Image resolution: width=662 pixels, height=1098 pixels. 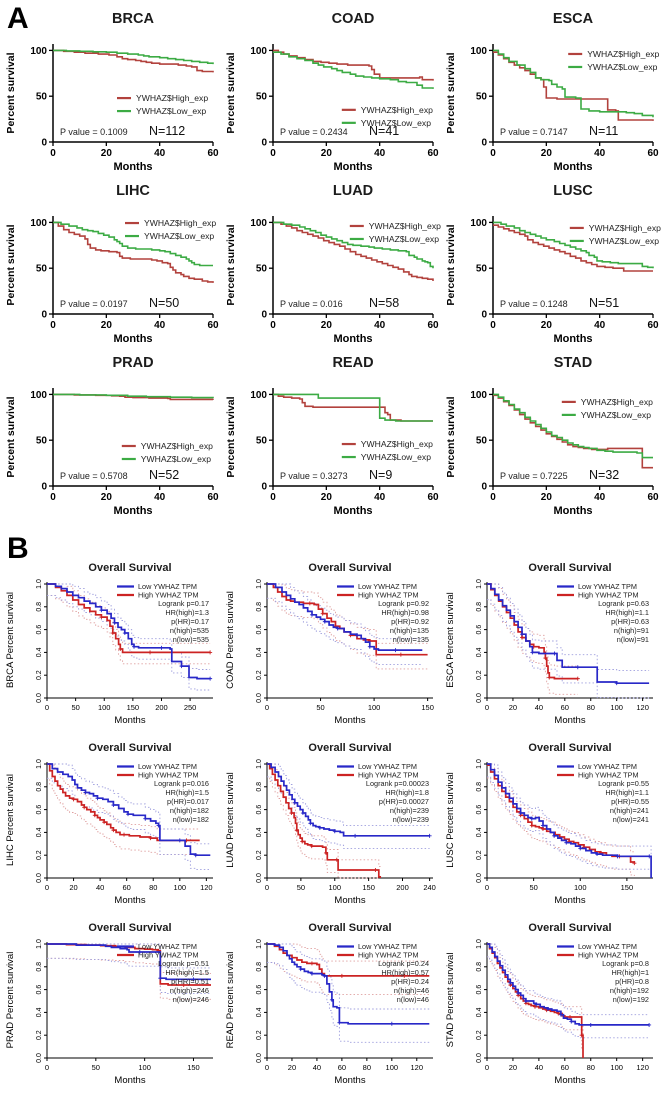 I want to click on n-label: N=9, so click(x=380, y=475).